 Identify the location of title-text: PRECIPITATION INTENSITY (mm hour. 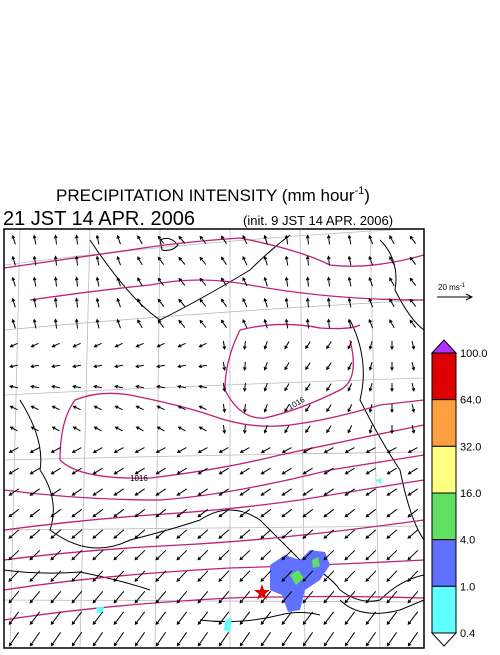
(205, 195).